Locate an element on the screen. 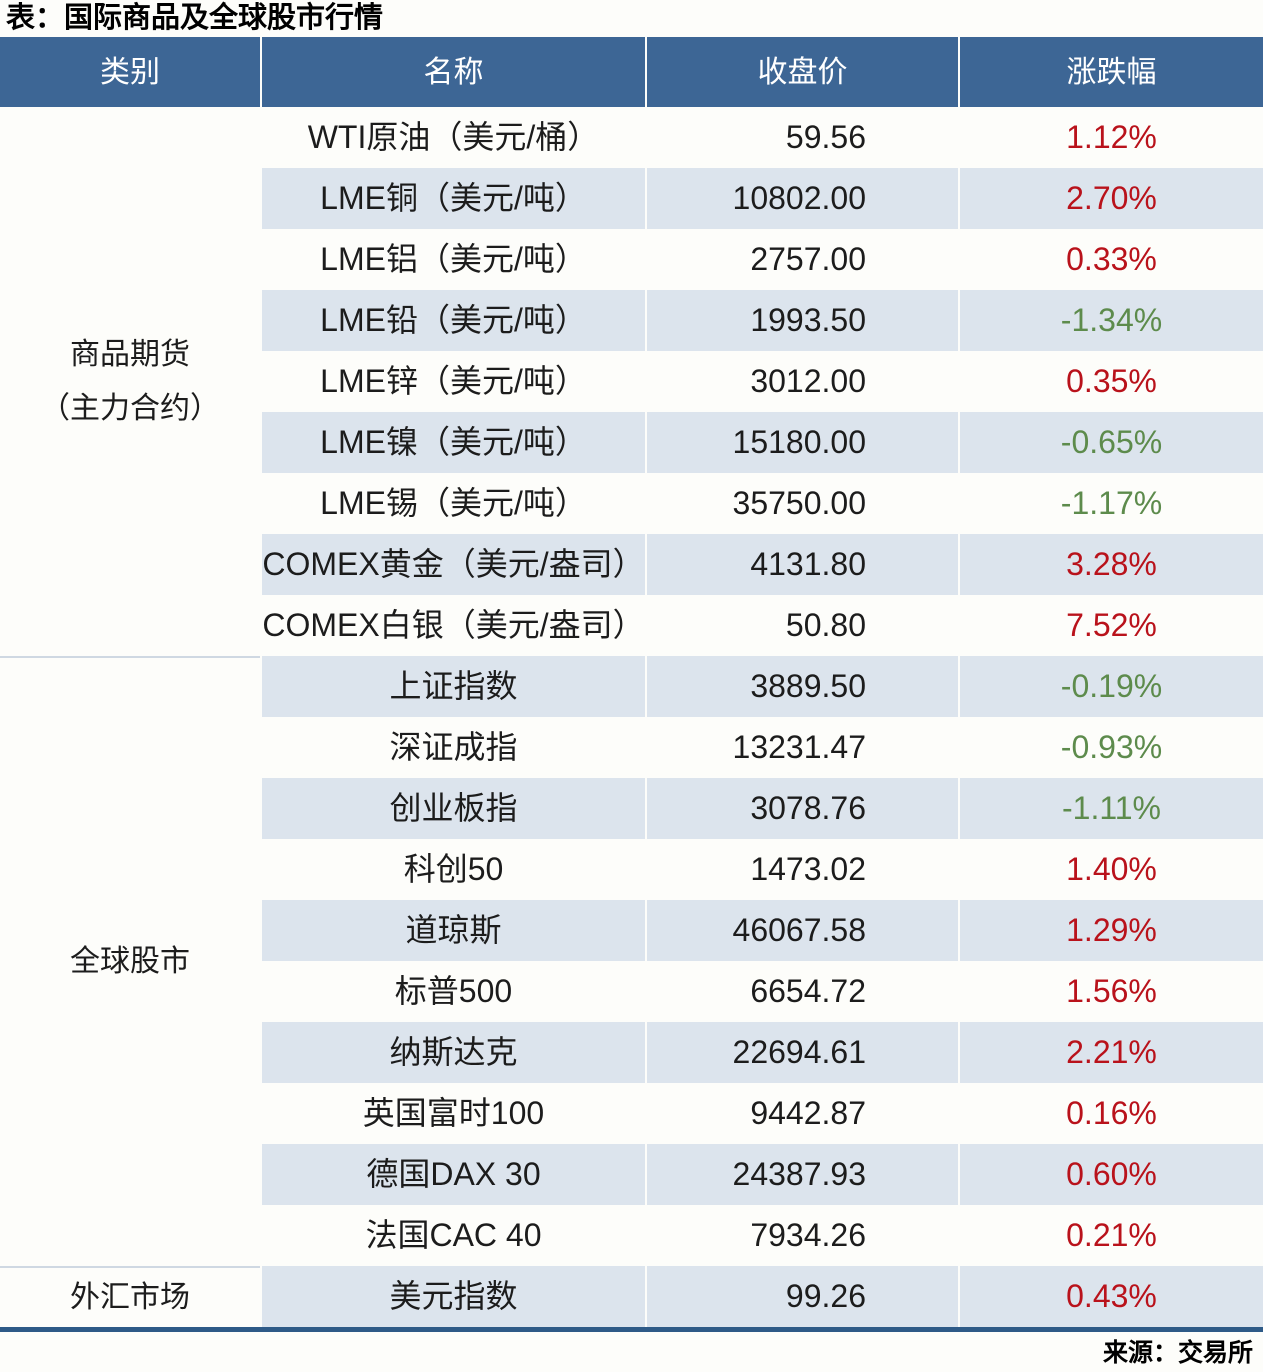 The width and height of the screenshot is (1263, 1372). instrument-name-cell: 法国CAC 40 is located at coordinates (452, 1235).